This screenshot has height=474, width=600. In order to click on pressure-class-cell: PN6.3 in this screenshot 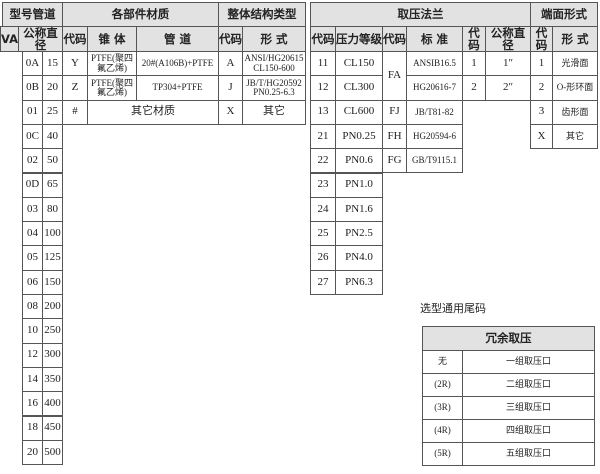, I will do `click(359, 282)`.